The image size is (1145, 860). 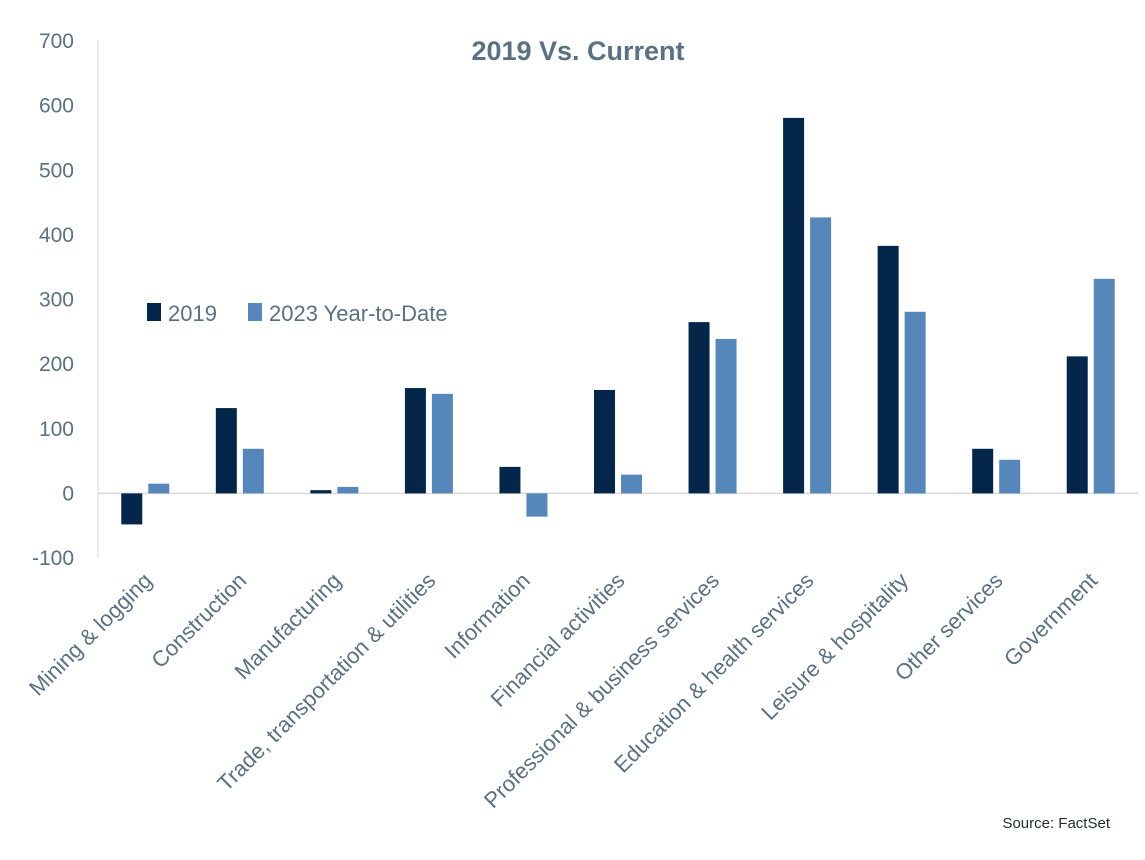 What do you see at coordinates (56, 170) in the screenshot?
I see `y-tick-label: 500` at bounding box center [56, 170].